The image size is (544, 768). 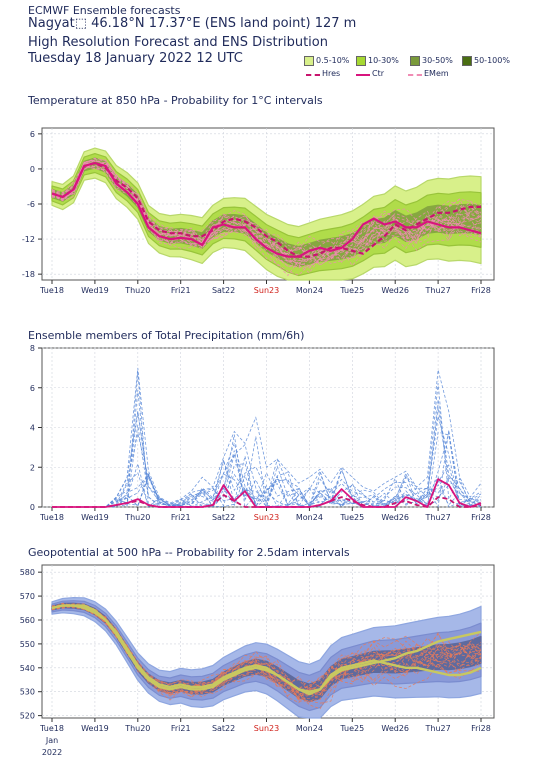 I want to click on x-date-month: Jan, so click(x=51, y=740).